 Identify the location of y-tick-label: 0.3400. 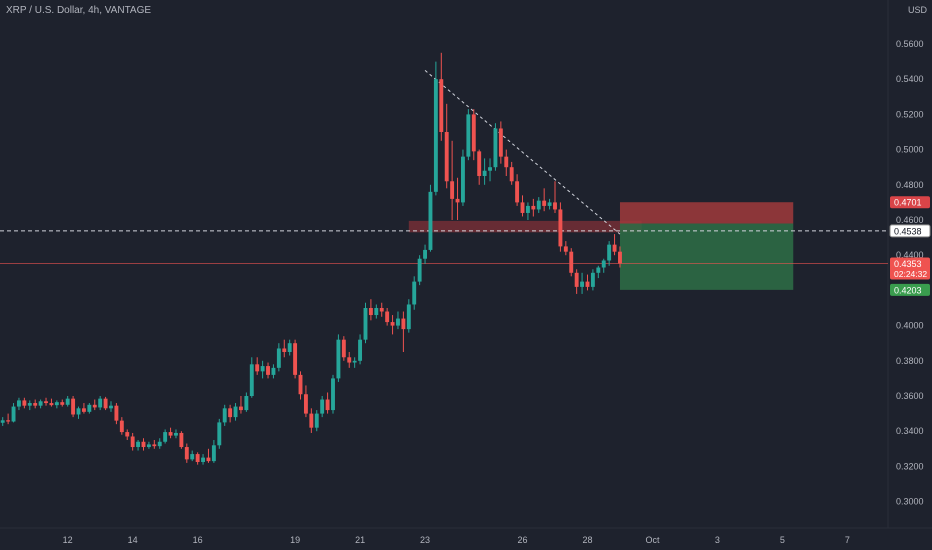
(910, 431).